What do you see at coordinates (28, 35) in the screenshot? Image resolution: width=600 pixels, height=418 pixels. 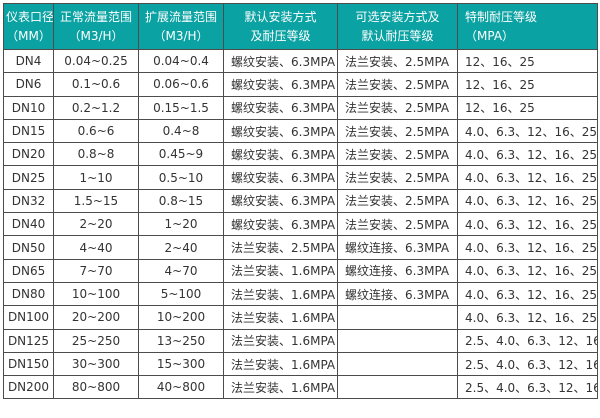 I see `header-line: （MM）` at bounding box center [28, 35].